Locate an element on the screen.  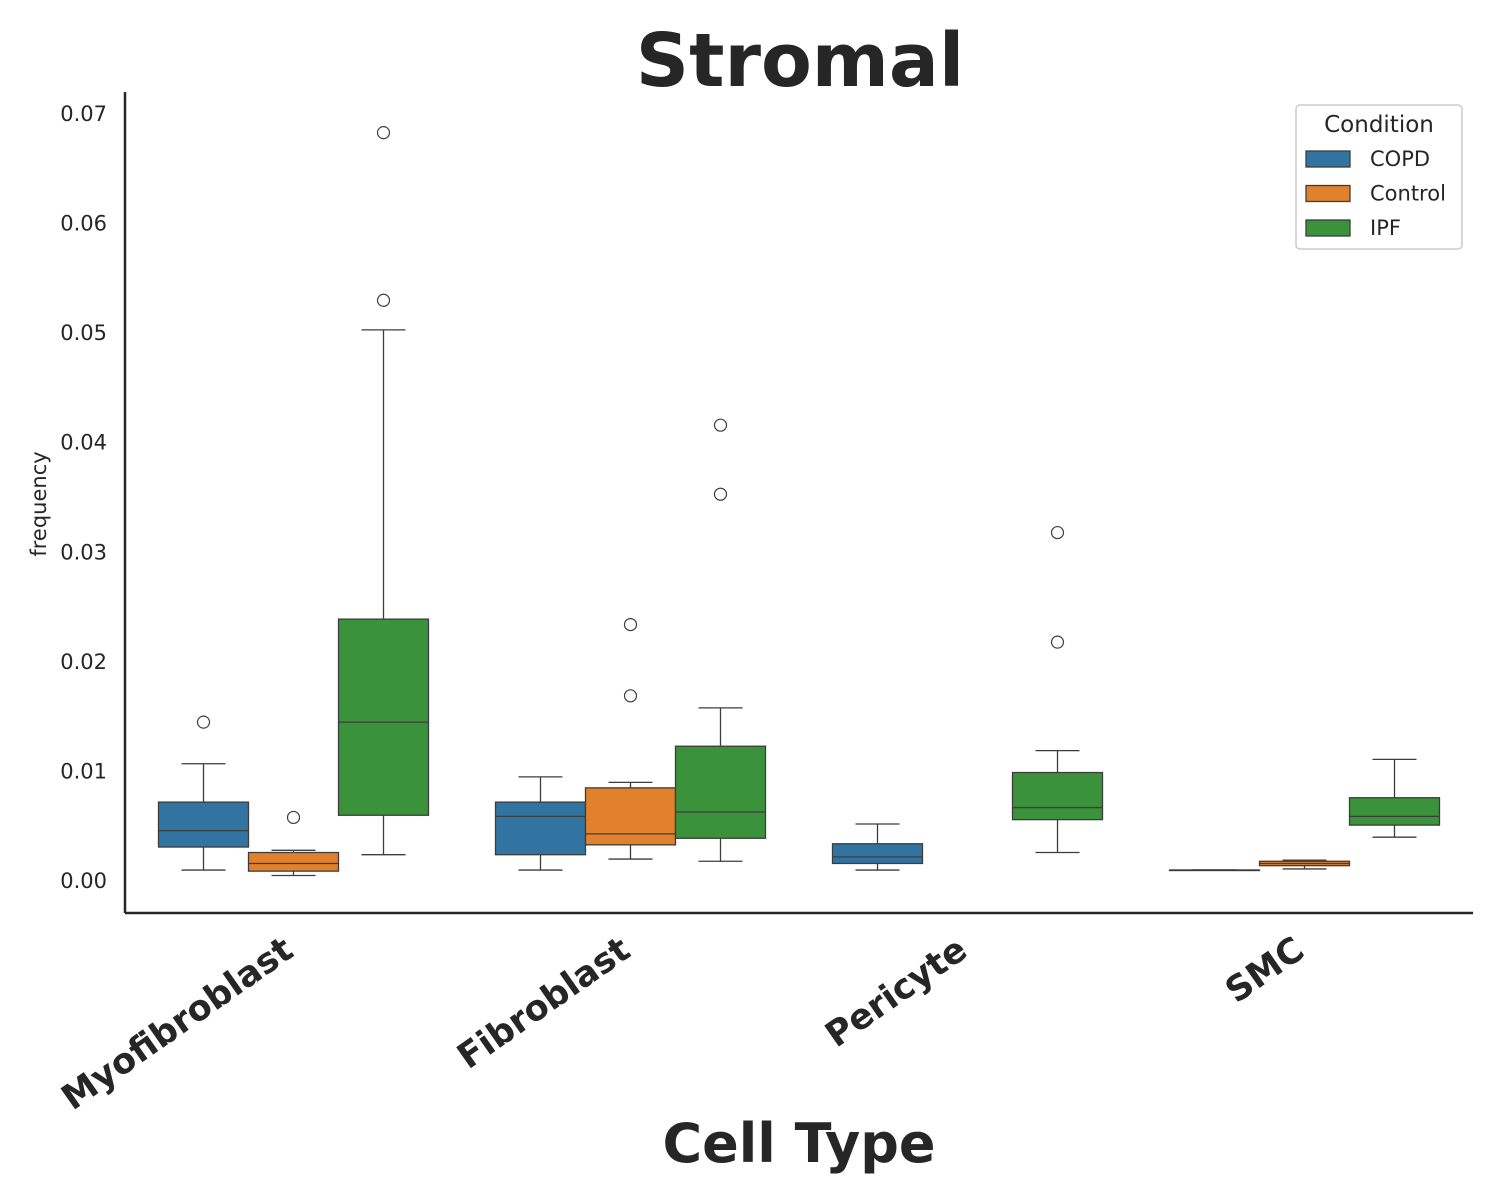
box-copd-fibroblast is located at coordinates (540, 823).